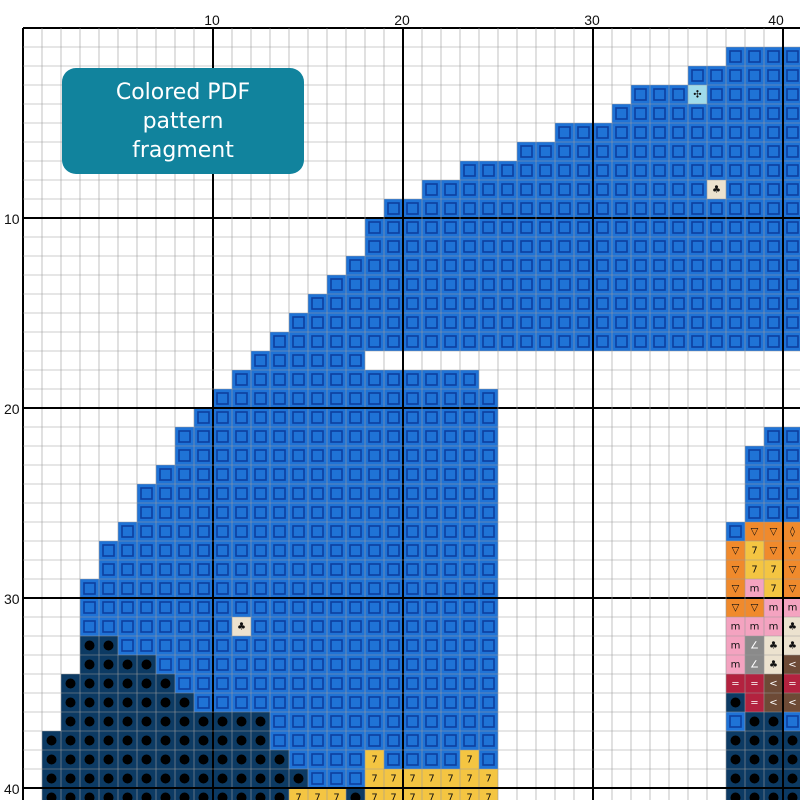  I want to click on badge-line-3: fragment, so click(183, 150).